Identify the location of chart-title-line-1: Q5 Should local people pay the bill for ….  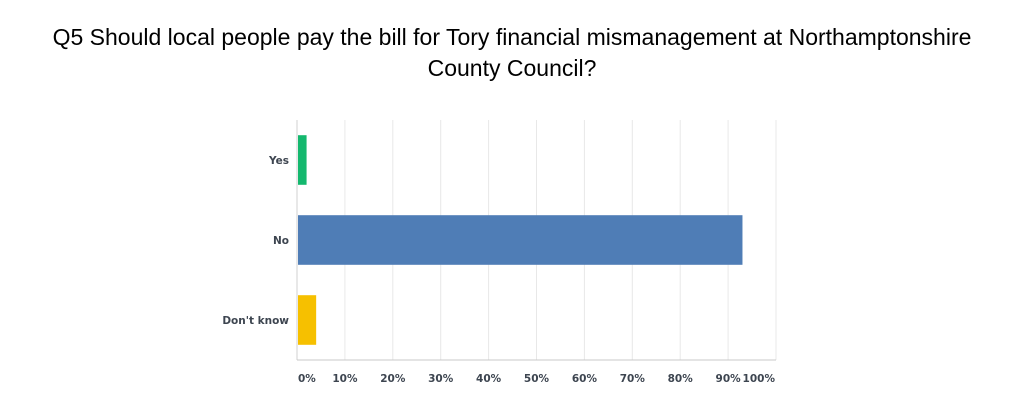
(512, 37).